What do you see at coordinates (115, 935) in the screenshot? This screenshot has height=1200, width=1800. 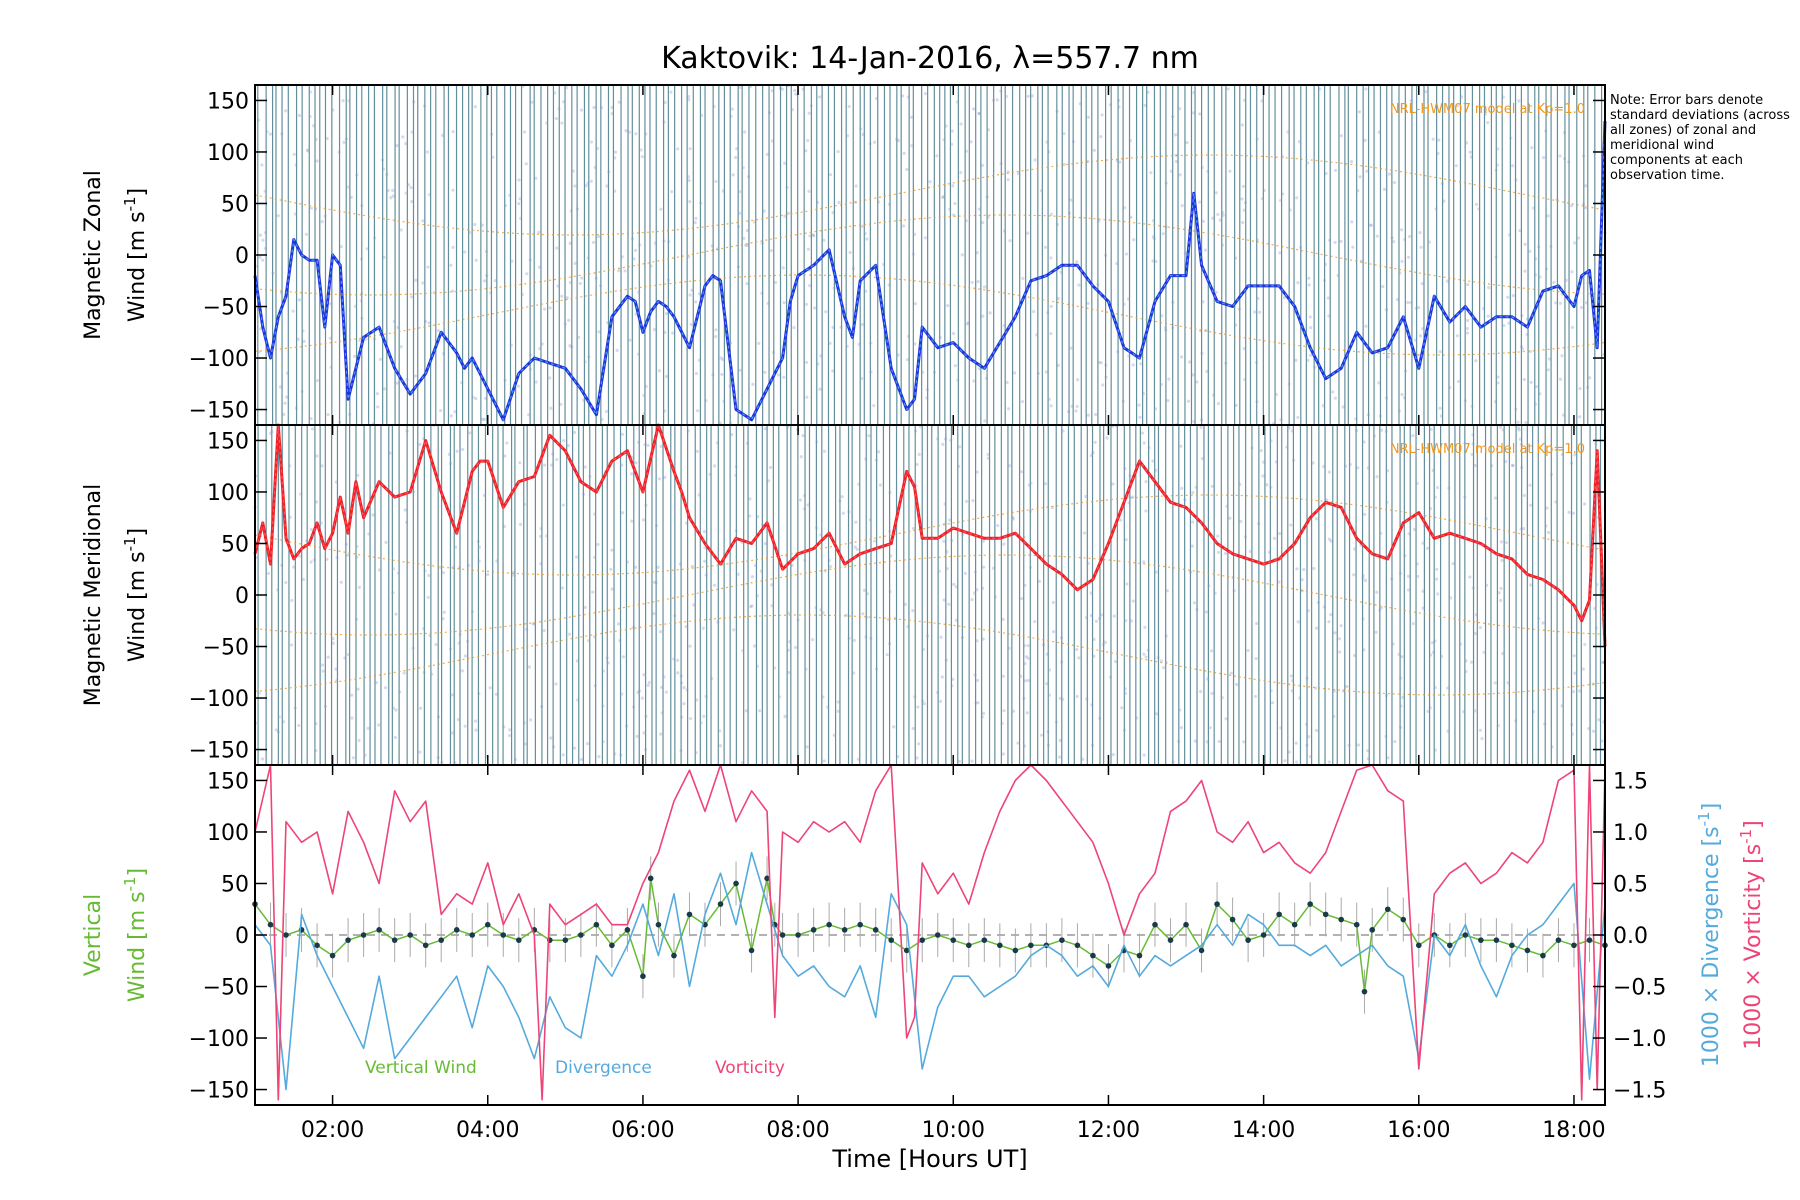 I see `y-axis-label: Vertical Wind [m s-1]` at bounding box center [115, 935].